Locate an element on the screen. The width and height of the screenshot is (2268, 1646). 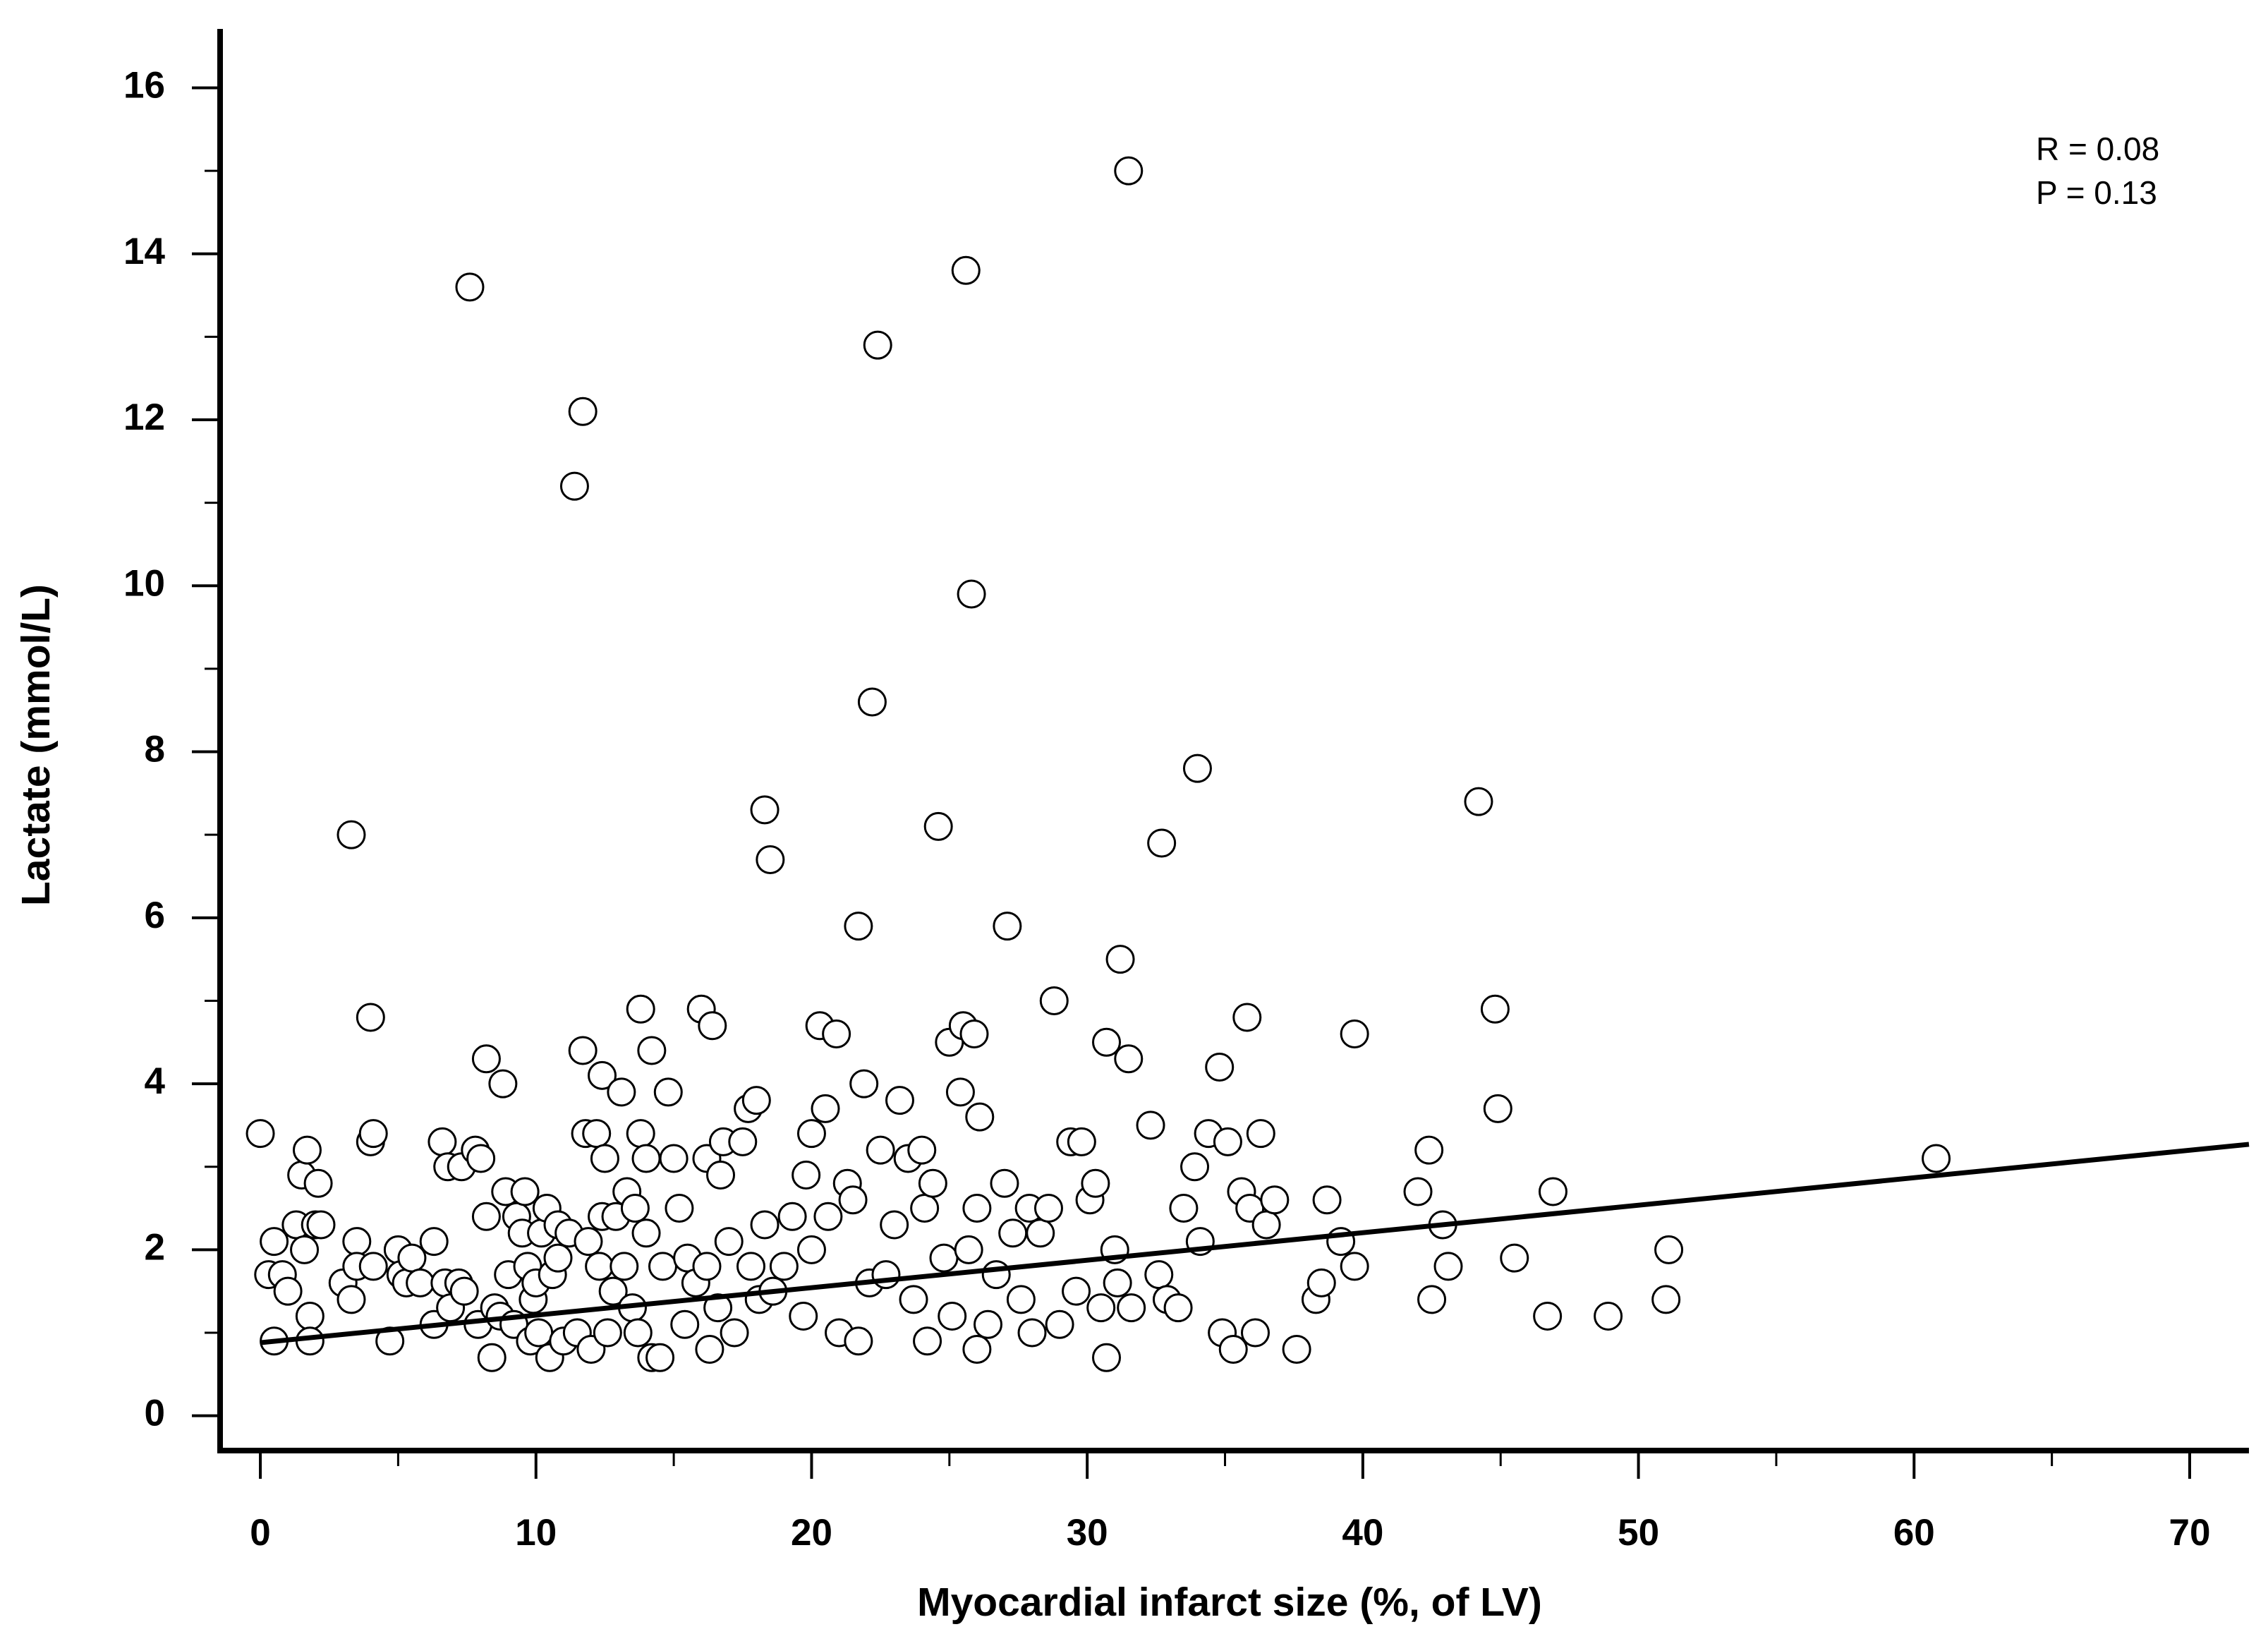
y-tick-label: 6 is located at coordinates (155, 915).